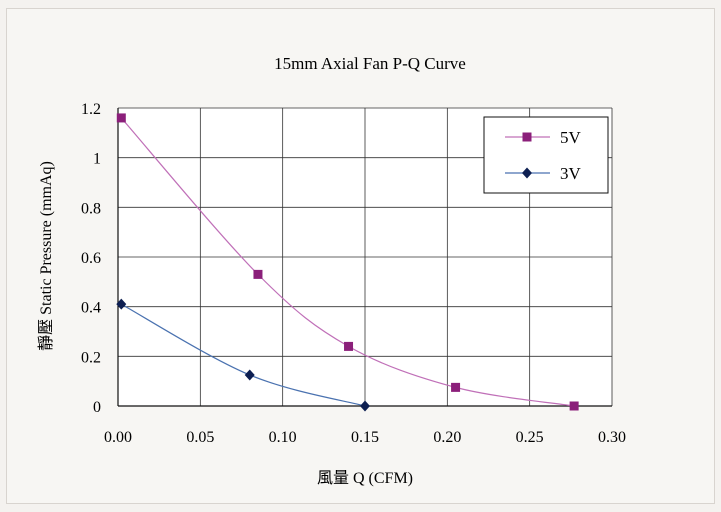  I want to click on series-3v, so click(243, 355).